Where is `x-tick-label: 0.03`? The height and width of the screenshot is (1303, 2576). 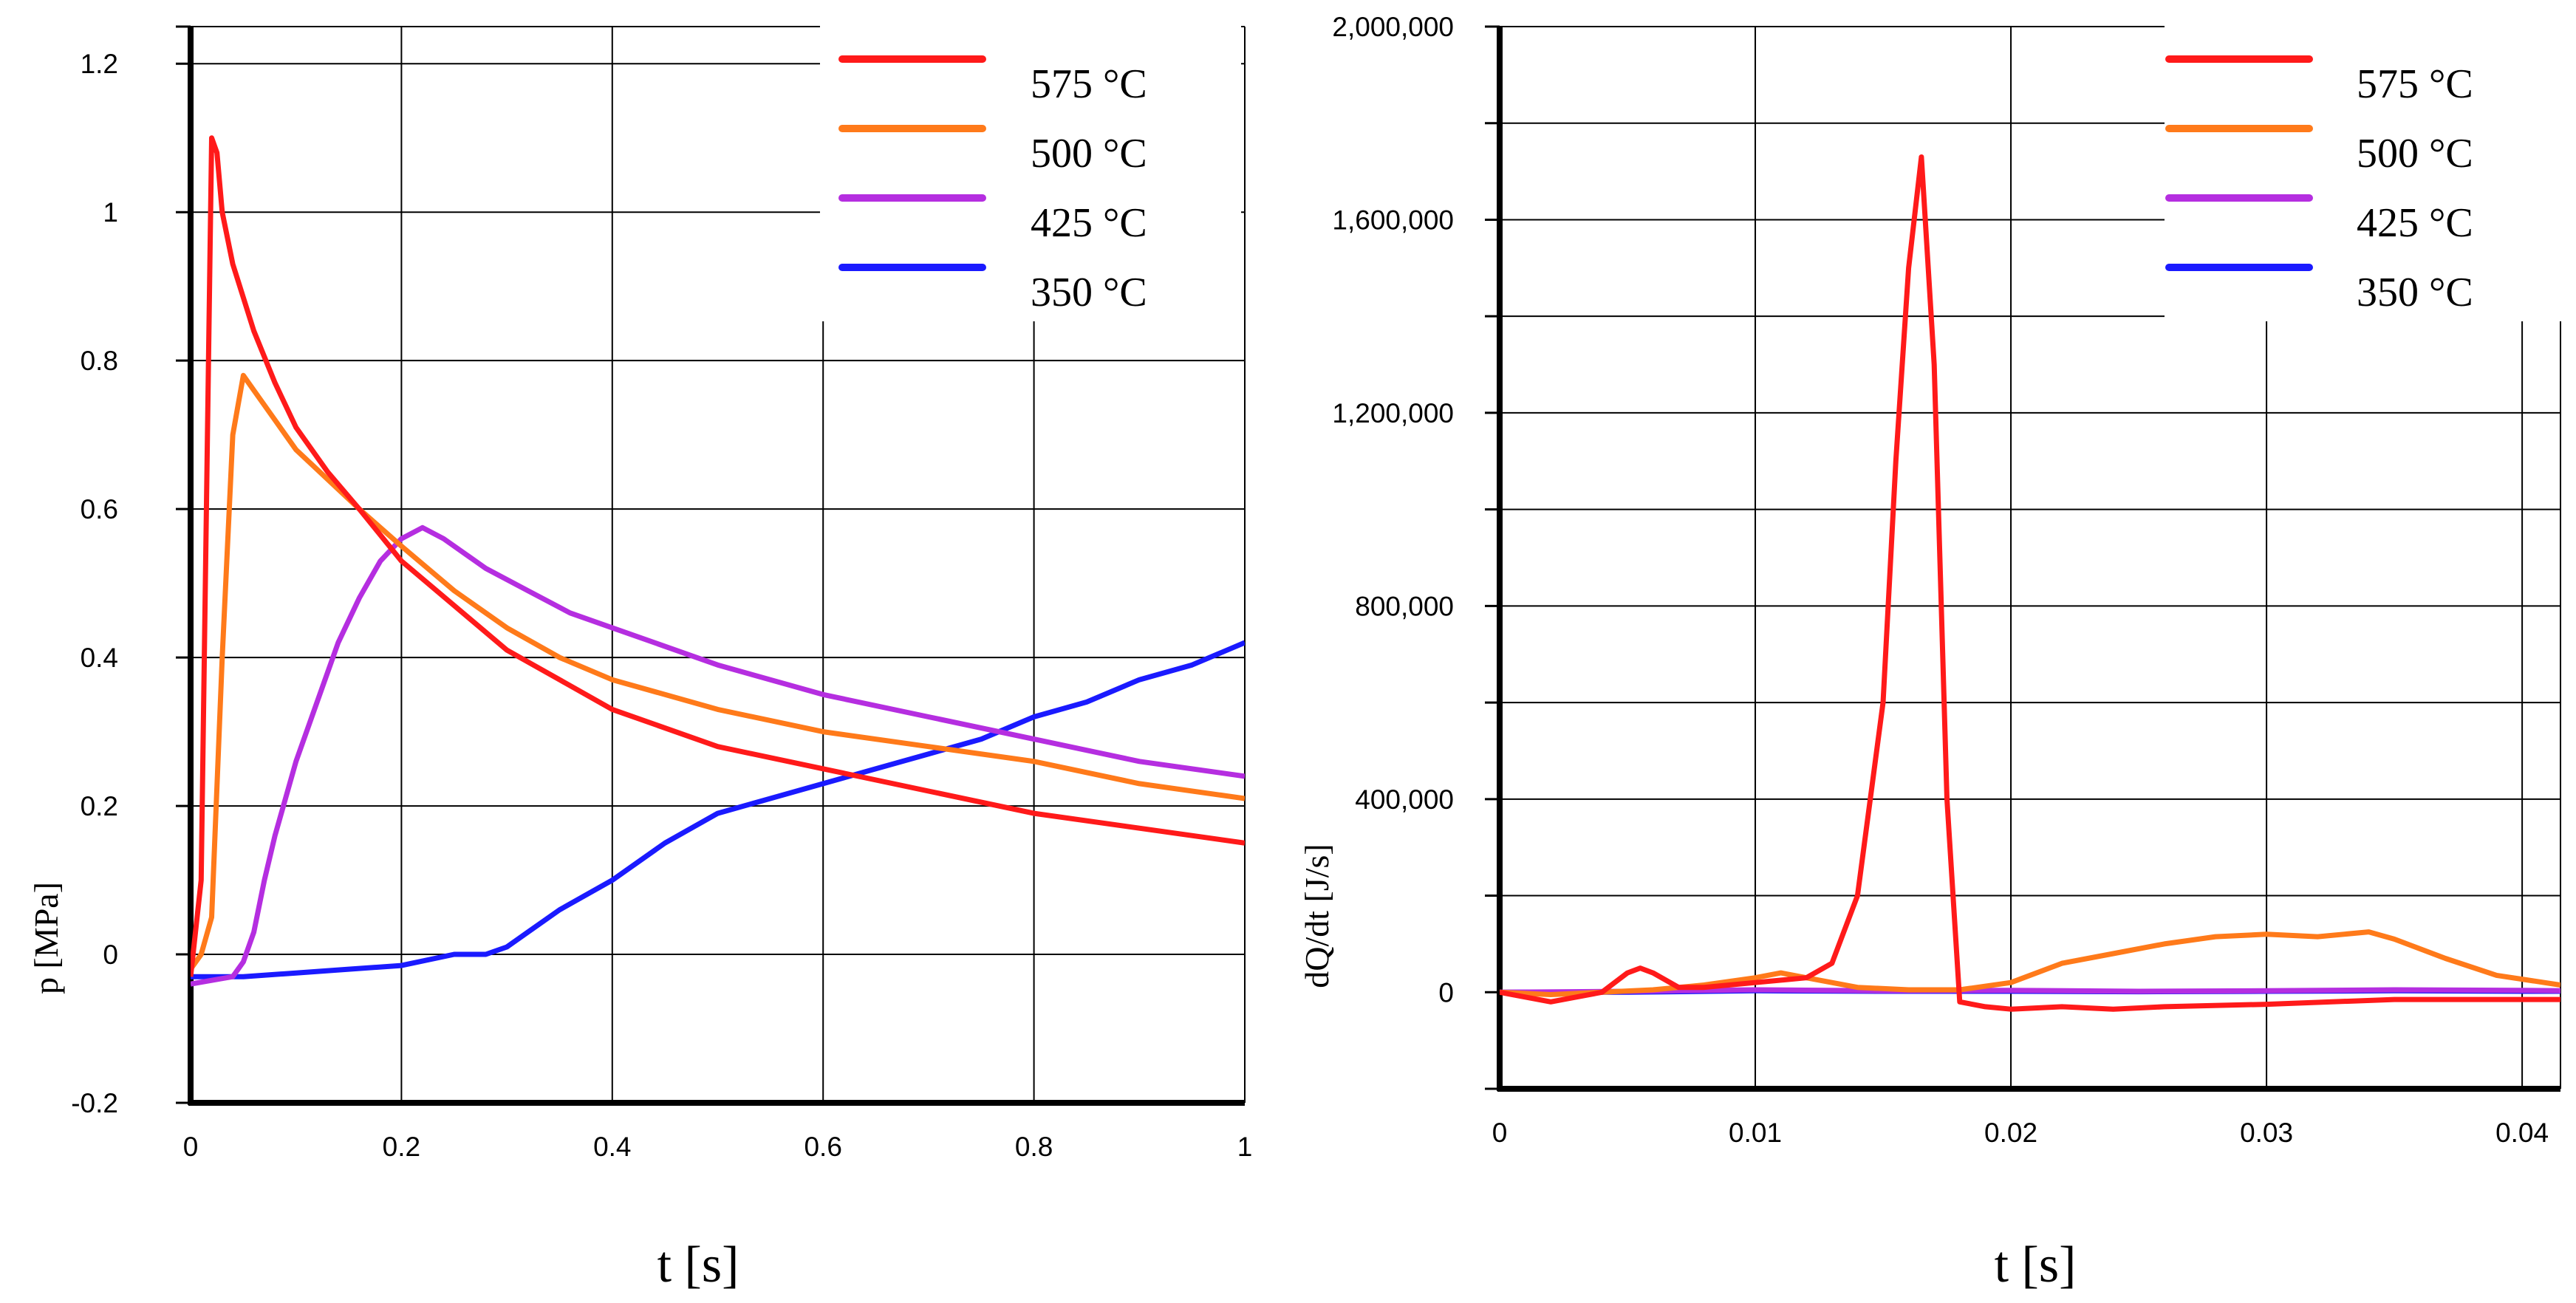
x-tick-label: 0.03 is located at coordinates (2266, 1133).